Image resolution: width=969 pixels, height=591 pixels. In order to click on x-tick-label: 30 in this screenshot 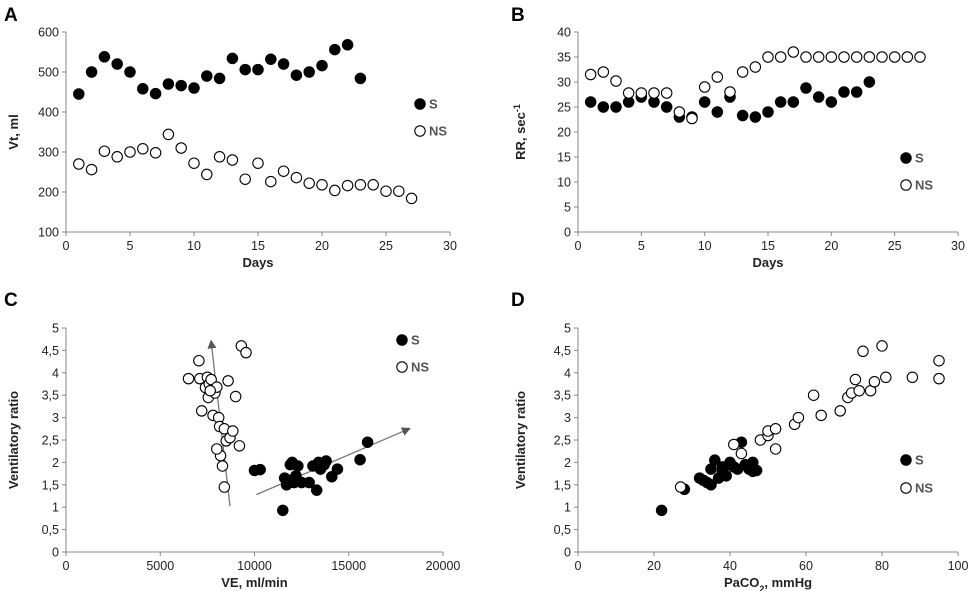, I will do `click(958, 246)`.